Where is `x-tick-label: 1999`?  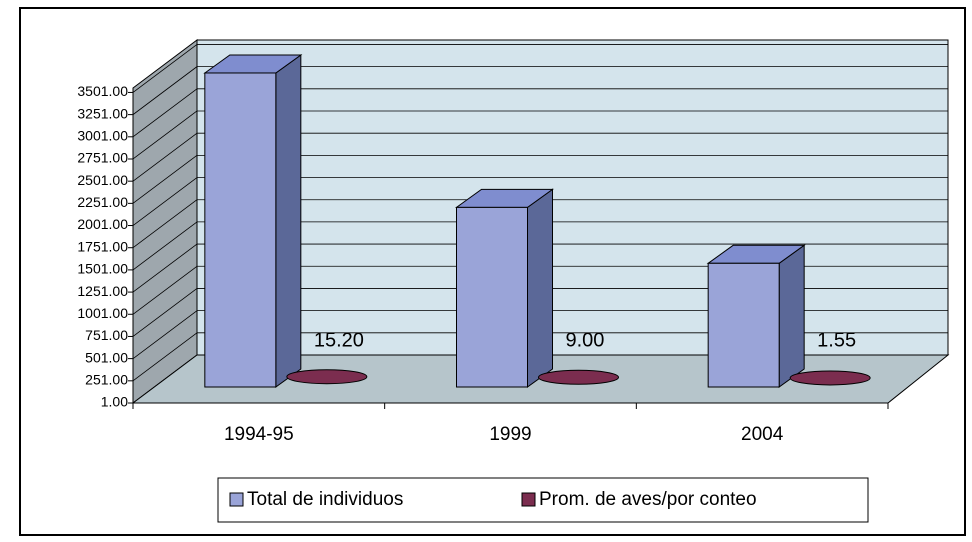
x-tick-label: 1999 is located at coordinates (510, 434).